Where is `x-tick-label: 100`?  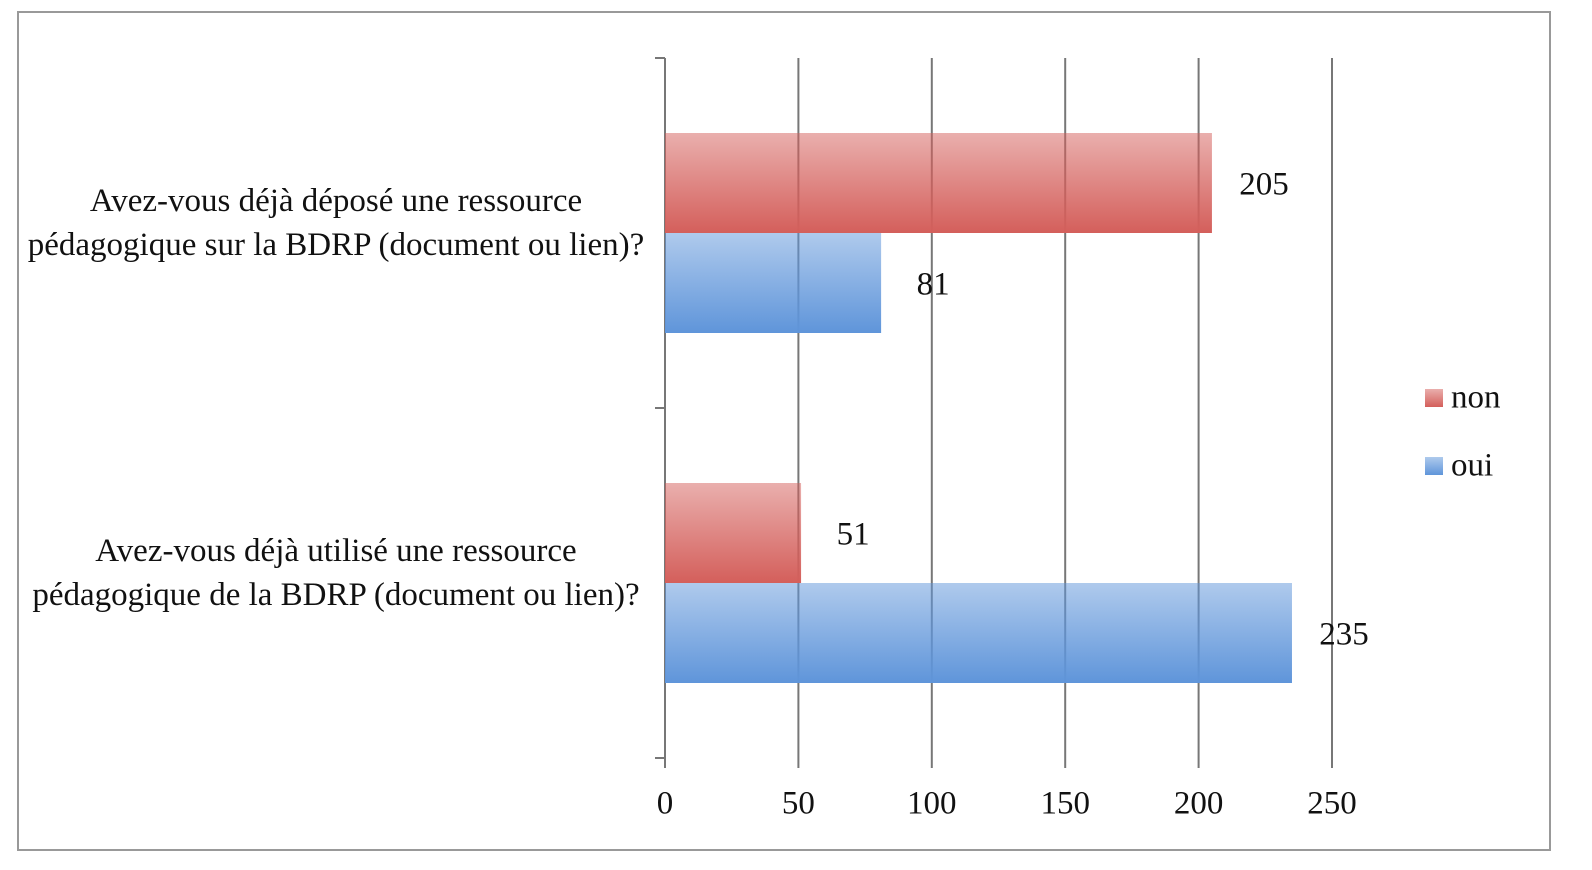 x-tick-label: 100 is located at coordinates (932, 804).